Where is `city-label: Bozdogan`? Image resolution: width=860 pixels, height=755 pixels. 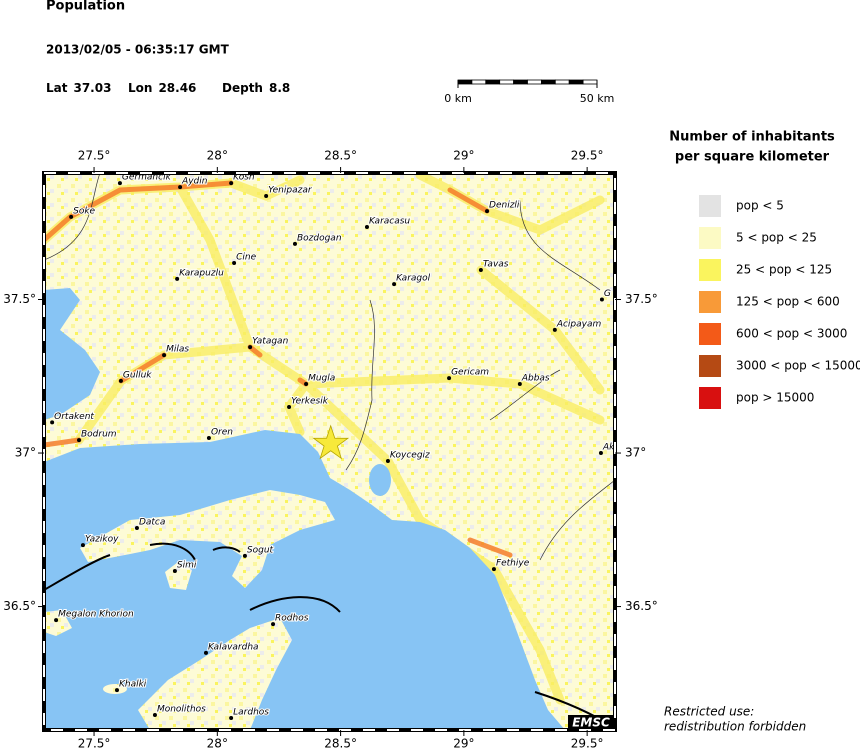 city-label: Bozdogan is located at coordinates (319, 238).